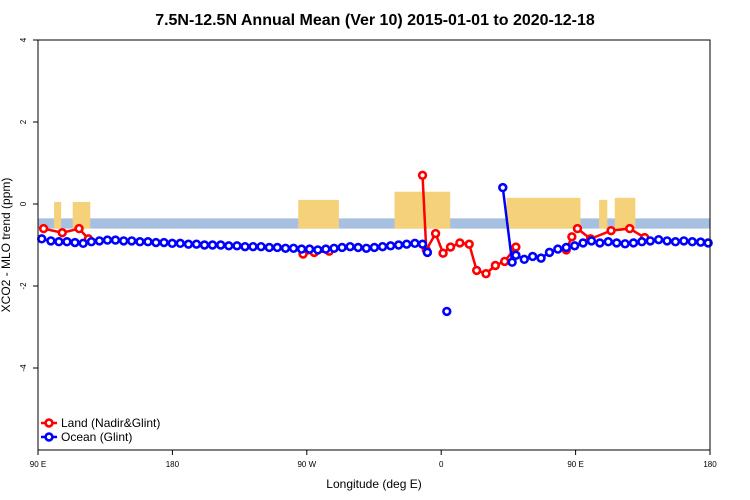 The width and height of the screenshot is (750, 500). Describe the element at coordinates (110, 423) in the screenshot. I see `legend-label: Land (Nadir&Glint)` at that location.